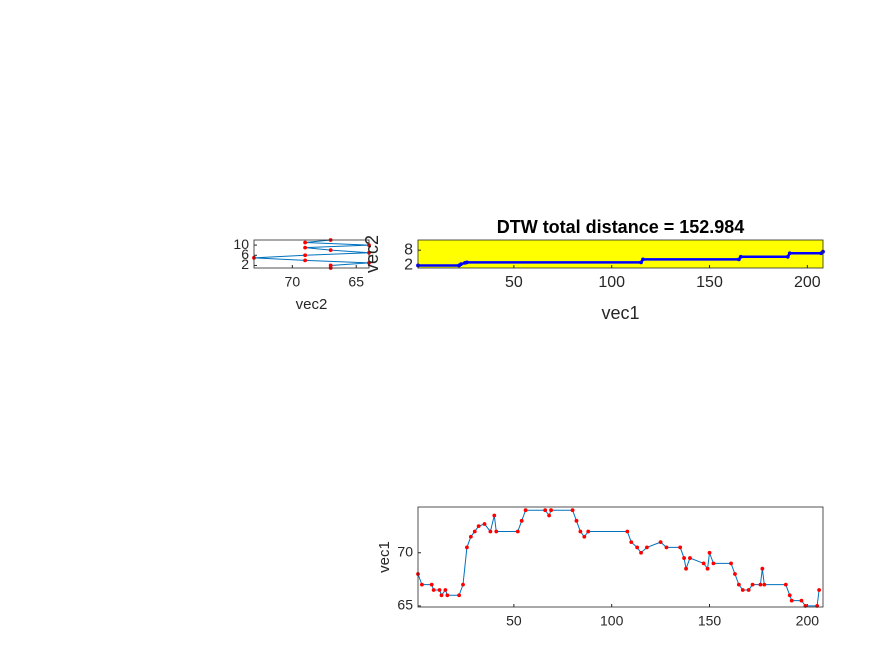 This screenshot has width=875, height=656. I want to click on y-tick-label: 6, so click(245, 254).